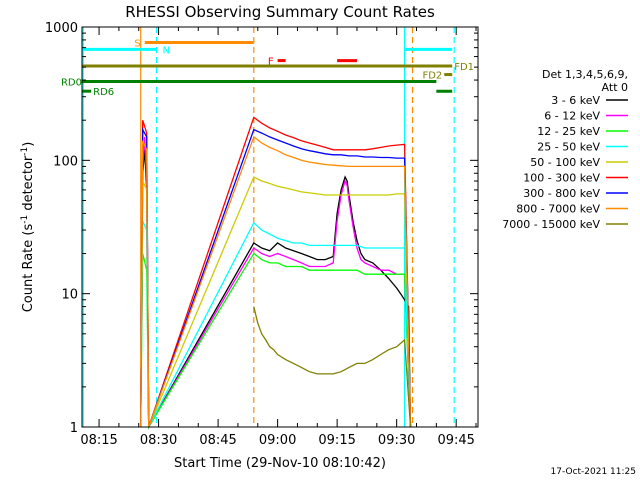 This screenshot has width=640, height=480. What do you see at coordinates (271, 62) in the screenshot?
I see `status-label-f: F` at bounding box center [271, 62].